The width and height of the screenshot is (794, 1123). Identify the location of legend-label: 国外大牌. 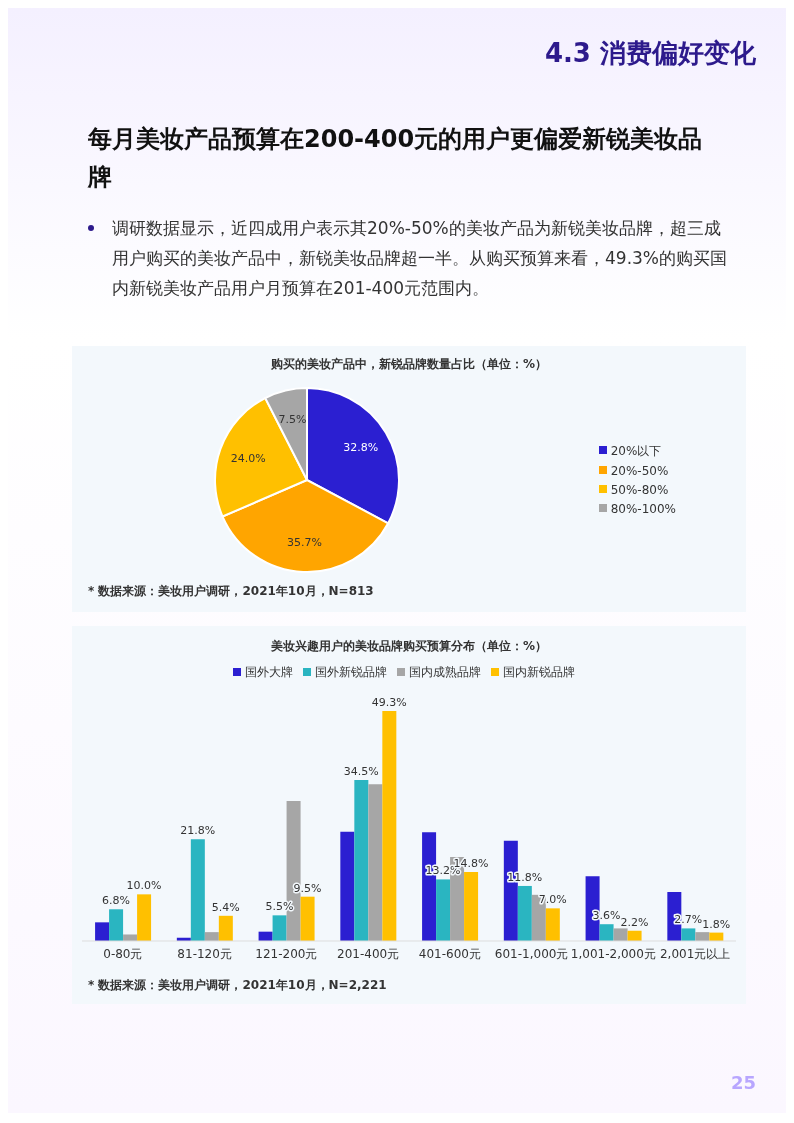
(269, 672).